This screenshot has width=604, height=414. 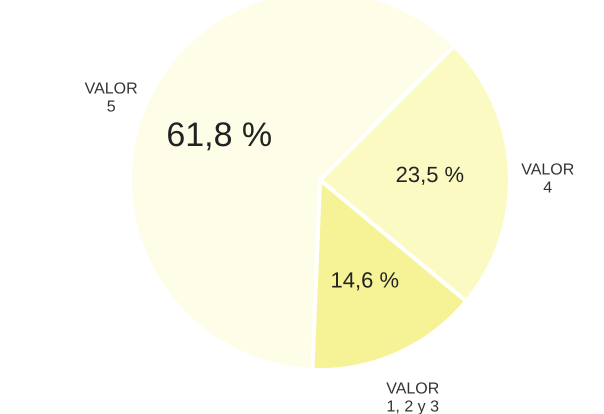 What do you see at coordinates (219, 135) in the screenshot?
I see `data-label: 61,8 %` at bounding box center [219, 135].